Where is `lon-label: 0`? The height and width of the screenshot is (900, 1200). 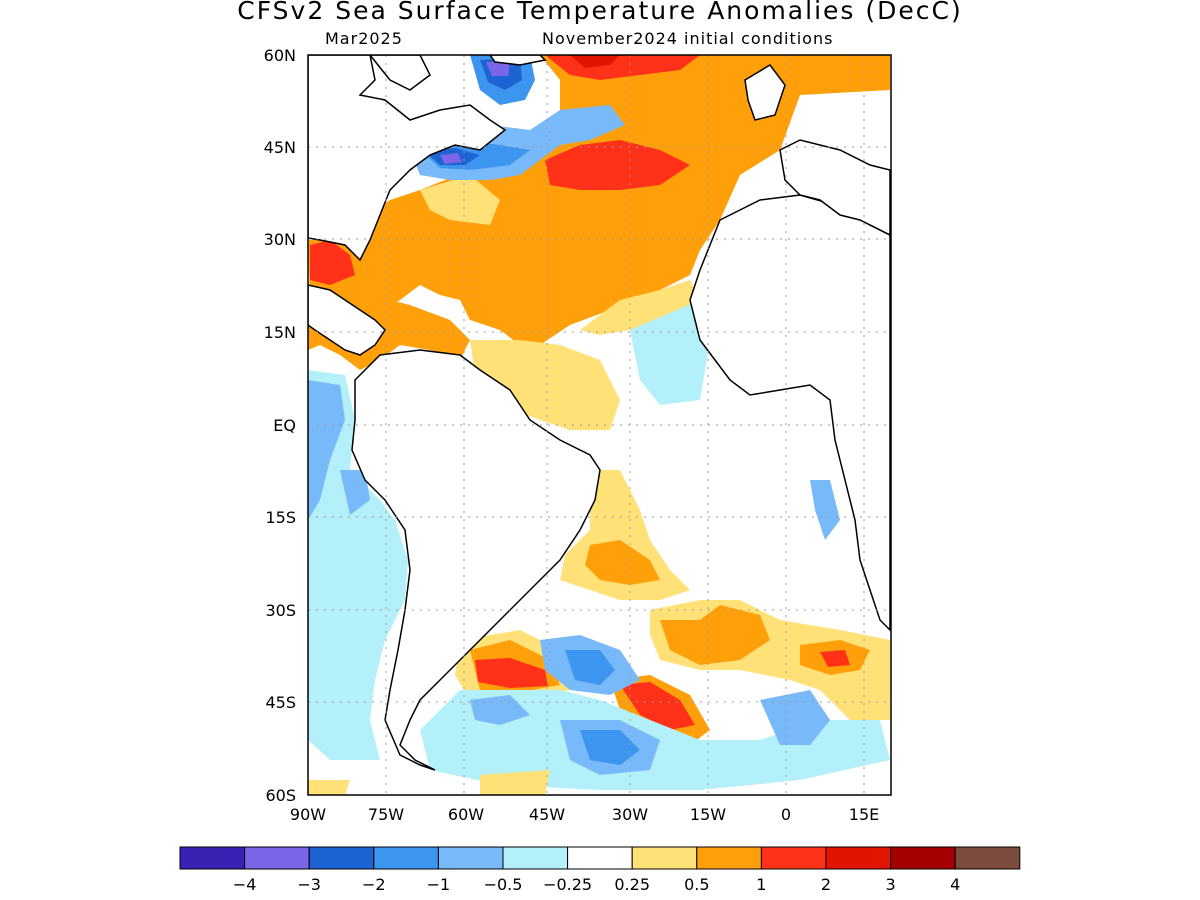
lon-label: 0 is located at coordinates (786, 814).